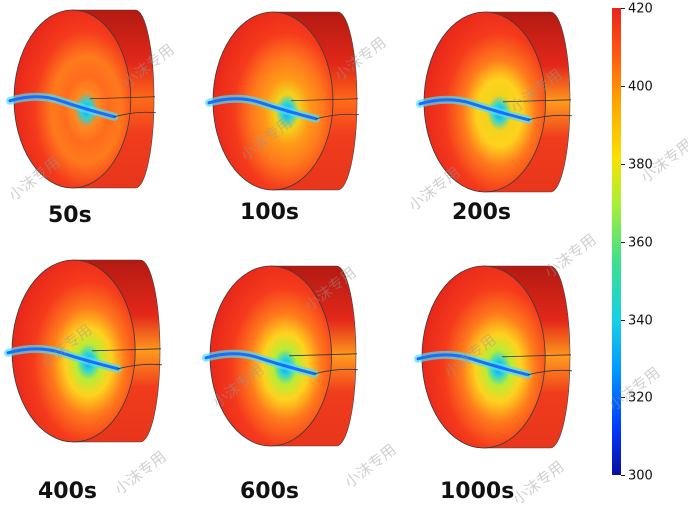 This screenshot has width=688, height=520. Describe the element at coordinates (83, 351) in the screenshot. I see `cylinder-400s` at that location.